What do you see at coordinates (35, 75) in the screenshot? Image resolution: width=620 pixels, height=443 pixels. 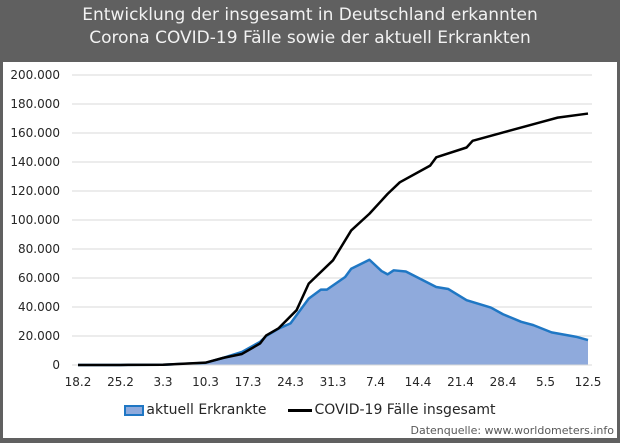 I see `y-tick-label: 200.000` at bounding box center [35, 75].